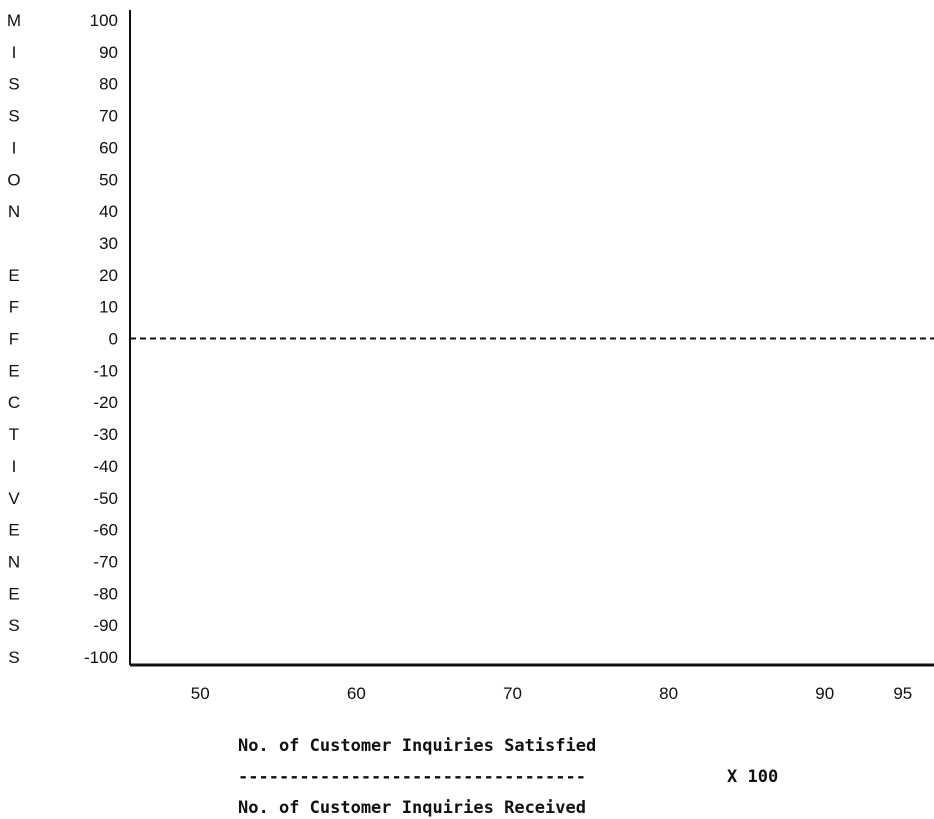 This screenshot has height=819, width=934. I want to click on y-tick-label: 60, so click(108, 147).